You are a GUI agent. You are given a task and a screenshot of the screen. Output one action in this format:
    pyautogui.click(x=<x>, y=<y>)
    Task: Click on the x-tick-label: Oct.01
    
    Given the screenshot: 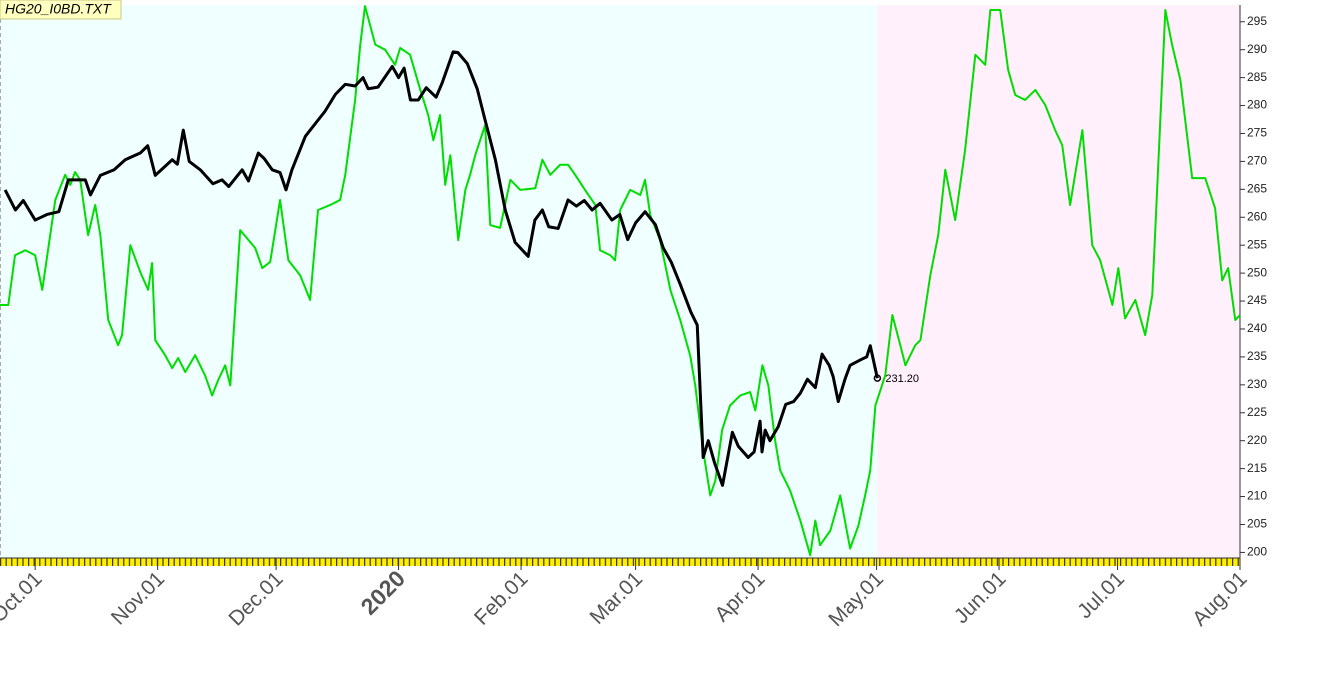 What is the action you would take?
    pyautogui.click(x=23, y=597)
    